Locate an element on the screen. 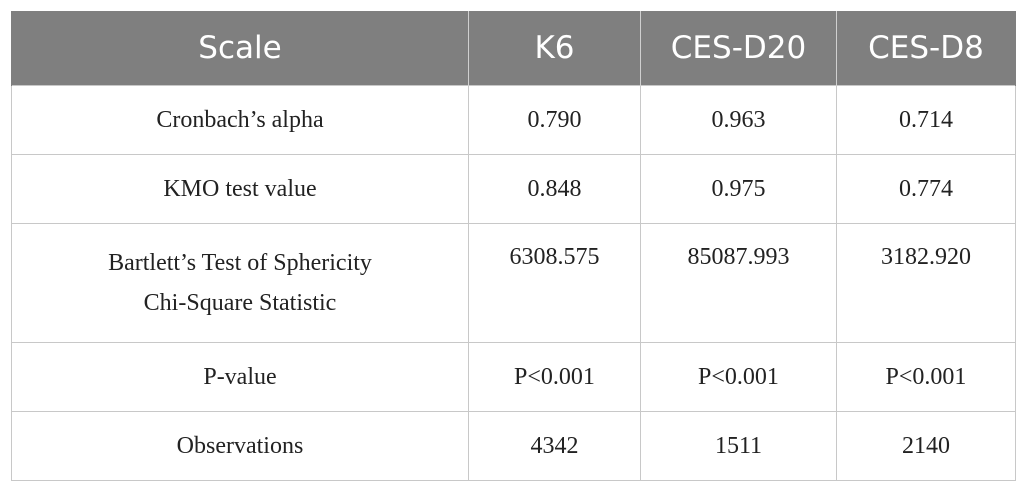 Image resolution: width=1025 pixels, height=481 pixels. row-label-kmo: KMO test value is located at coordinates (240, 189).